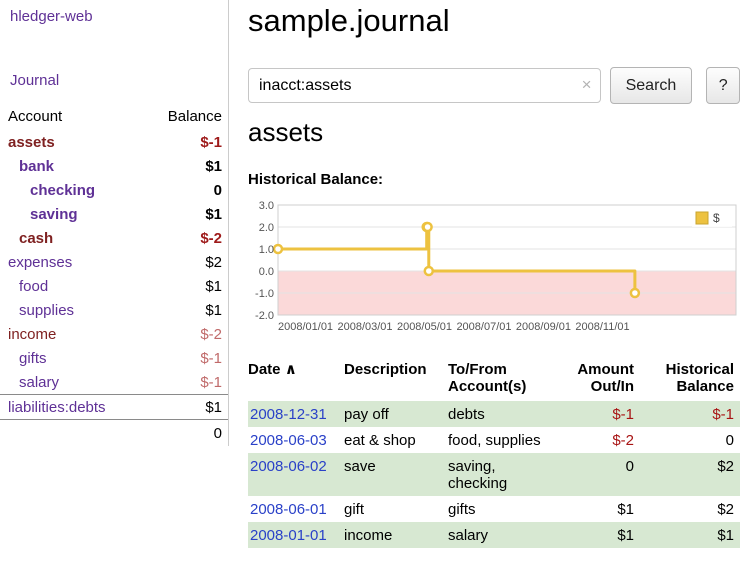 This screenshot has width=742, height=582. What do you see at coordinates (368, 535) in the screenshot?
I see `transaction-description: income` at bounding box center [368, 535].